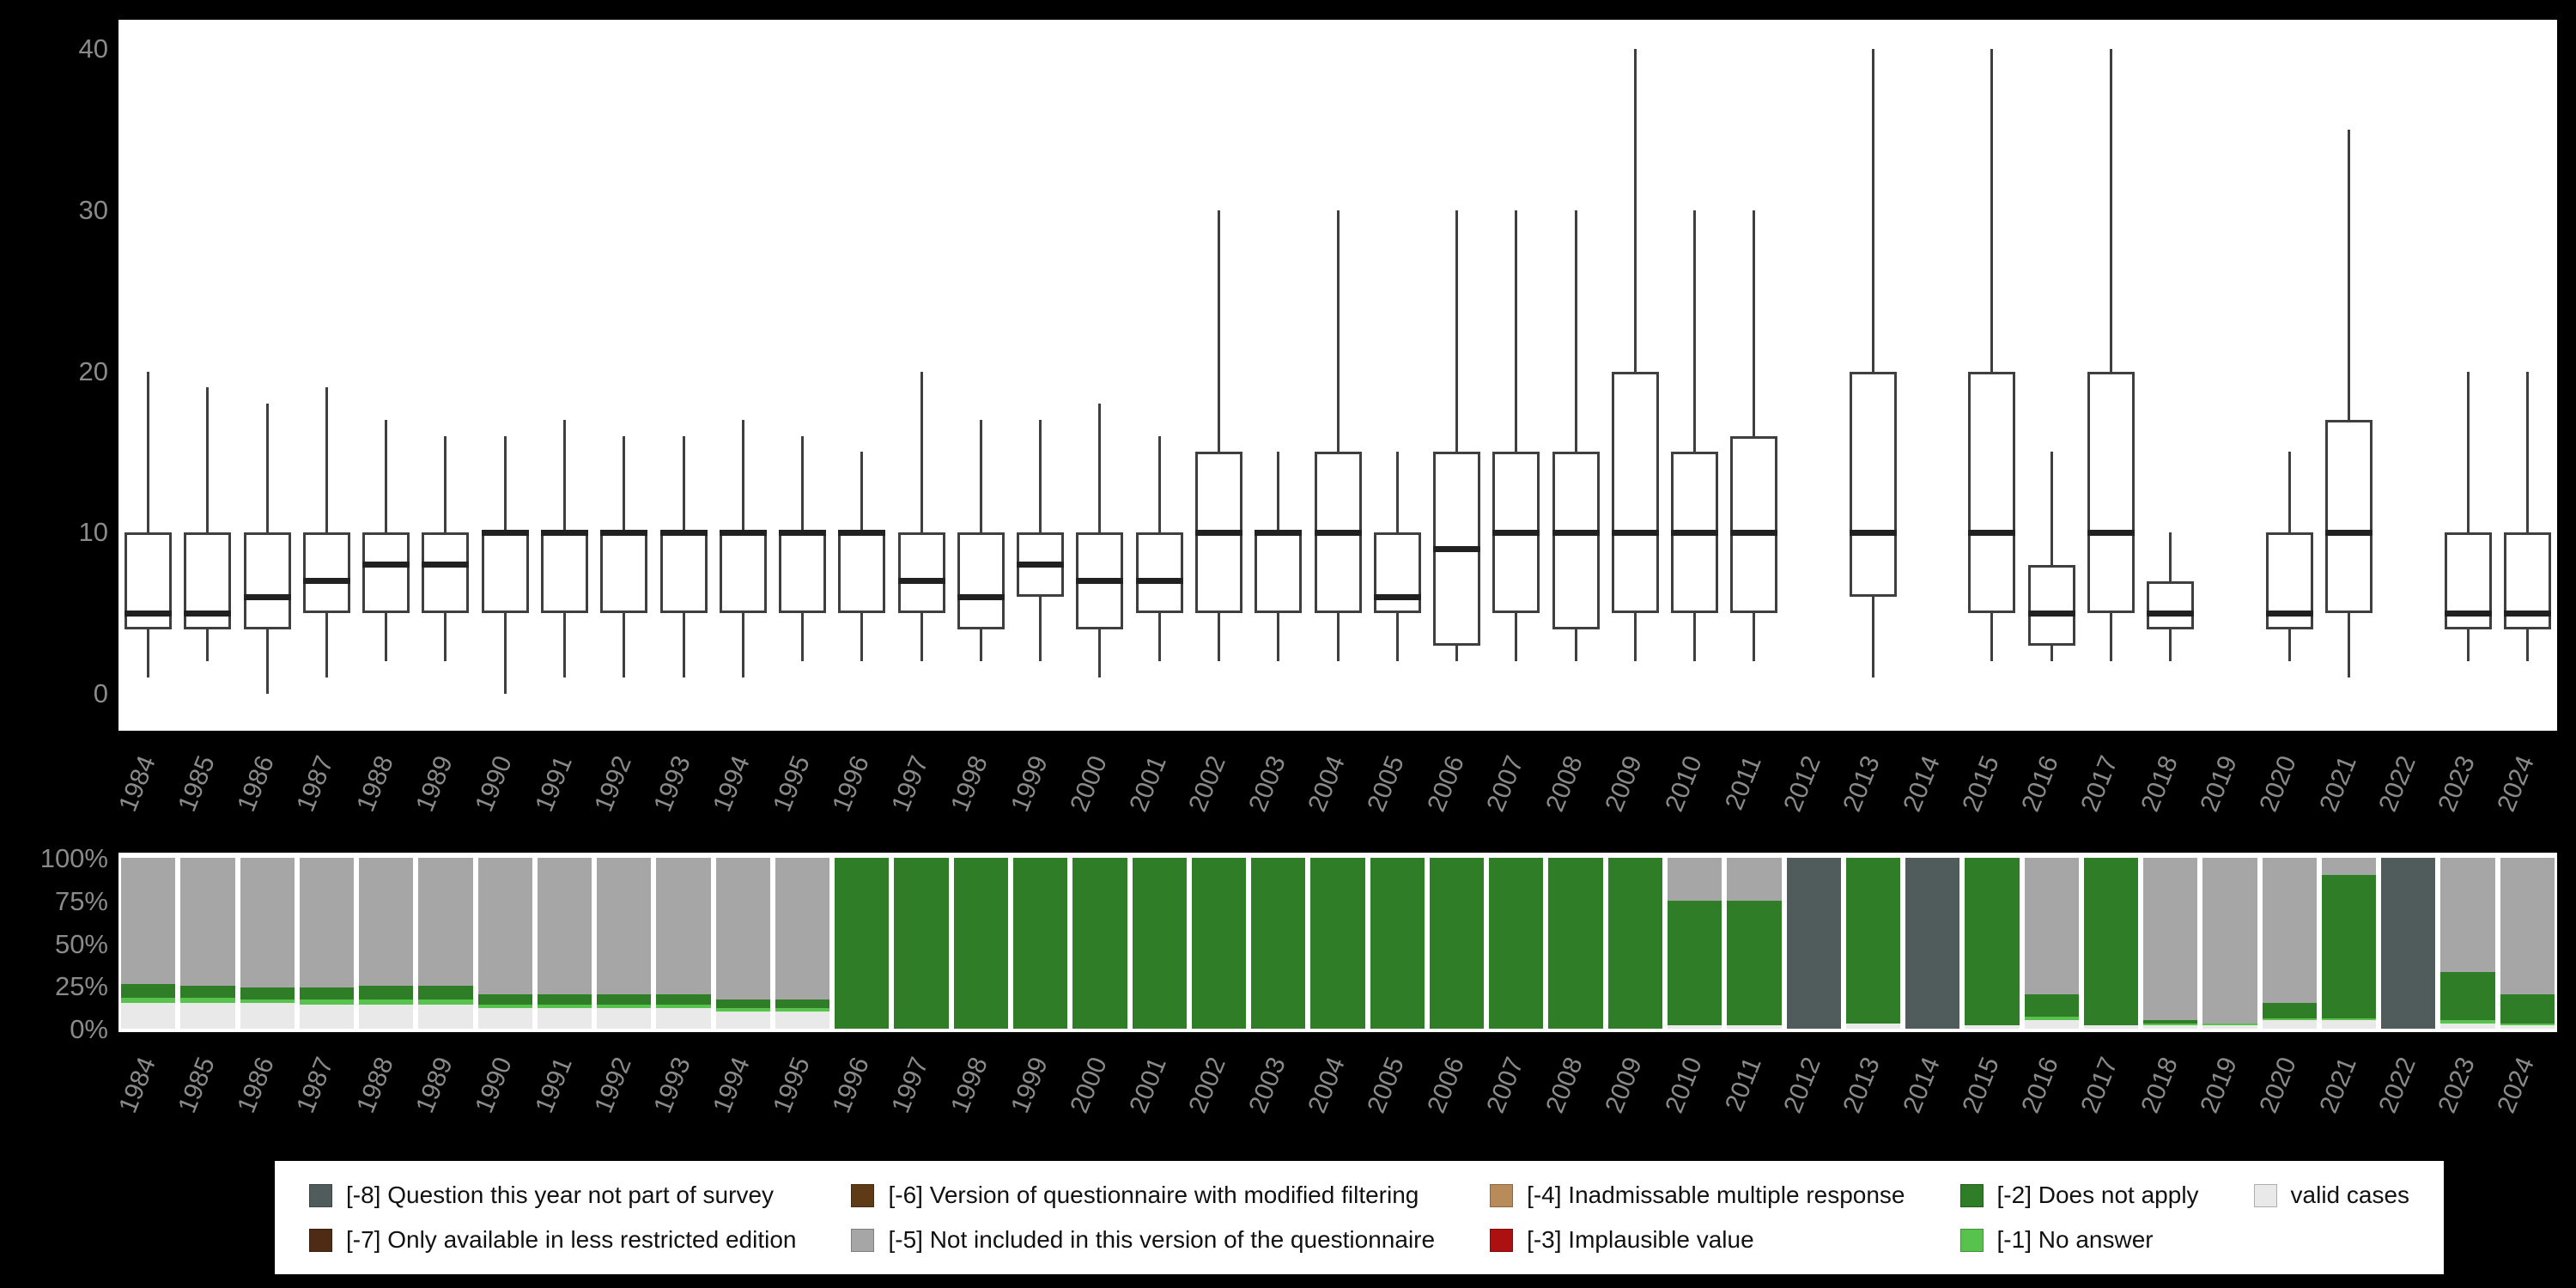 The width and height of the screenshot is (2576, 1288). What do you see at coordinates (93, 532) in the screenshot?
I see `y-axis-tick-label: 10` at bounding box center [93, 532].